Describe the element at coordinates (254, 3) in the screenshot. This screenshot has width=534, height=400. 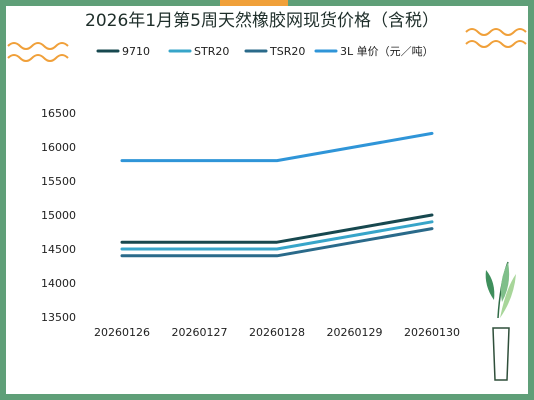
I see `top-border-accent` at that location.